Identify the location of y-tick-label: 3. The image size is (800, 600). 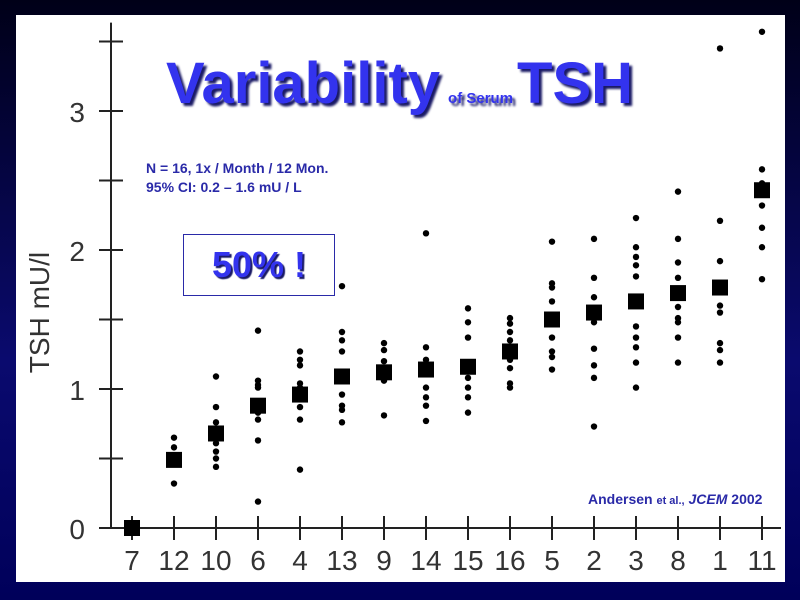
(77, 112).